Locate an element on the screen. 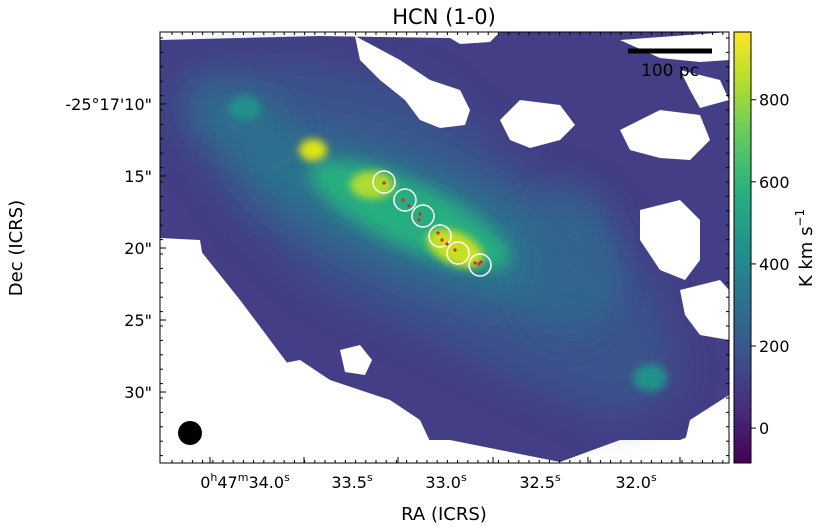 The height and width of the screenshot is (531, 830). x-tick-label-4: 32.0s is located at coordinates (636, 481).